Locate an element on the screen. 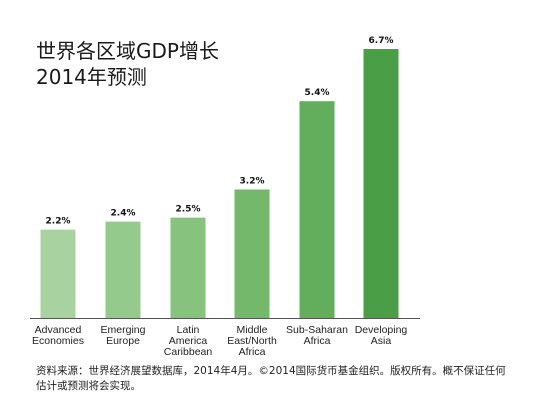 Image resolution: width=550 pixels, height=413 pixels. chart-title-line1: 世界各区域GDP增长 is located at coordinates (127, 51).